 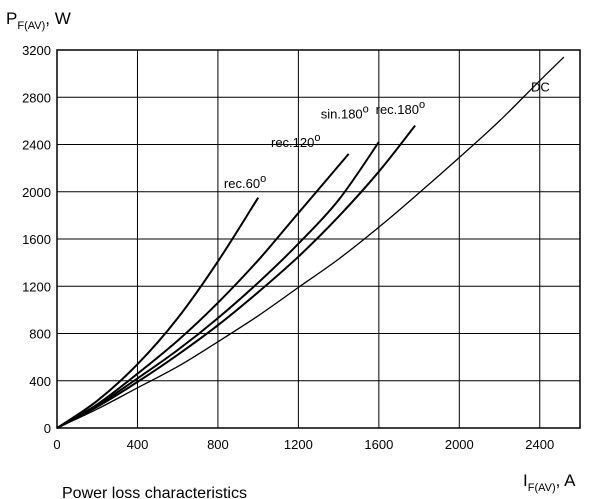 I want to click on y-axis-title-unit: , W, so click(x=58, y=18).